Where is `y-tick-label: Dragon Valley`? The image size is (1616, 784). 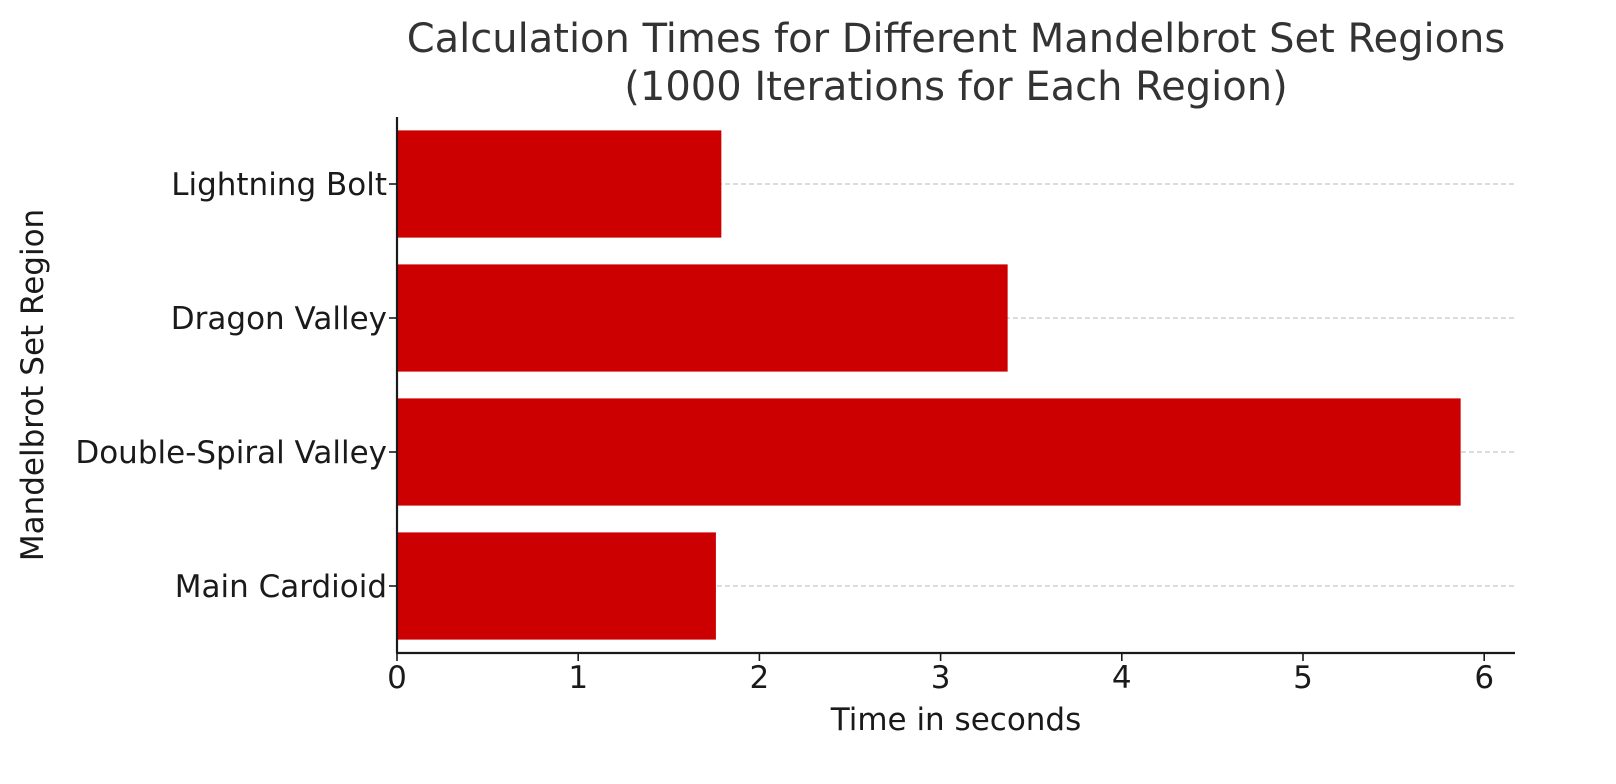
y-tick-label: Dragon Valley is located at coordinates (279, 319).